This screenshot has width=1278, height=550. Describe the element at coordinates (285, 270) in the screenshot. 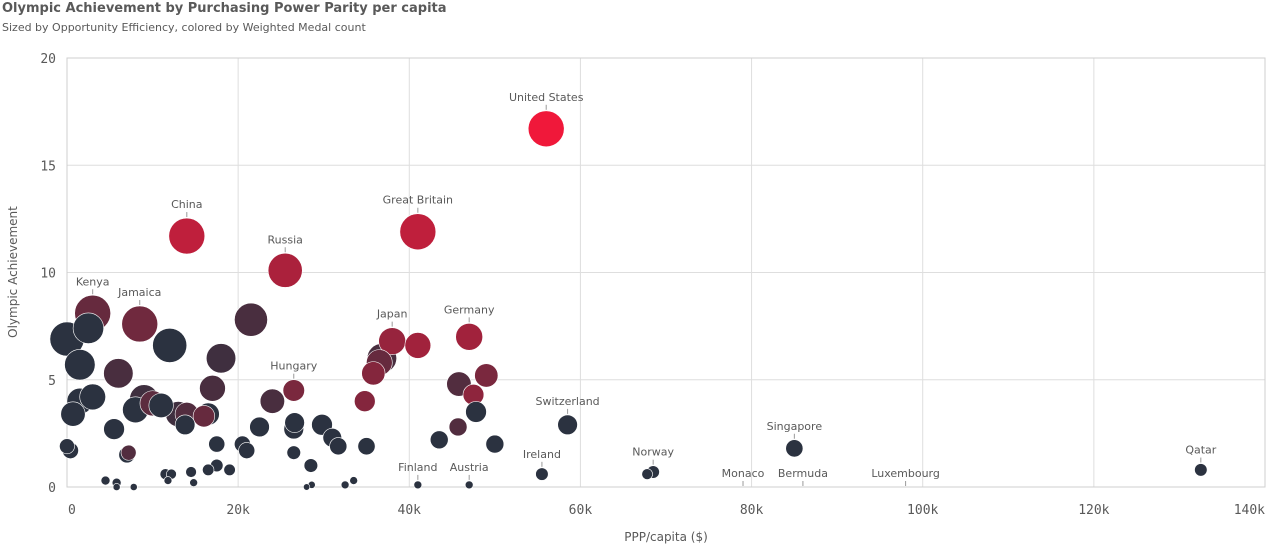

I see `data-point-russia` at that location.